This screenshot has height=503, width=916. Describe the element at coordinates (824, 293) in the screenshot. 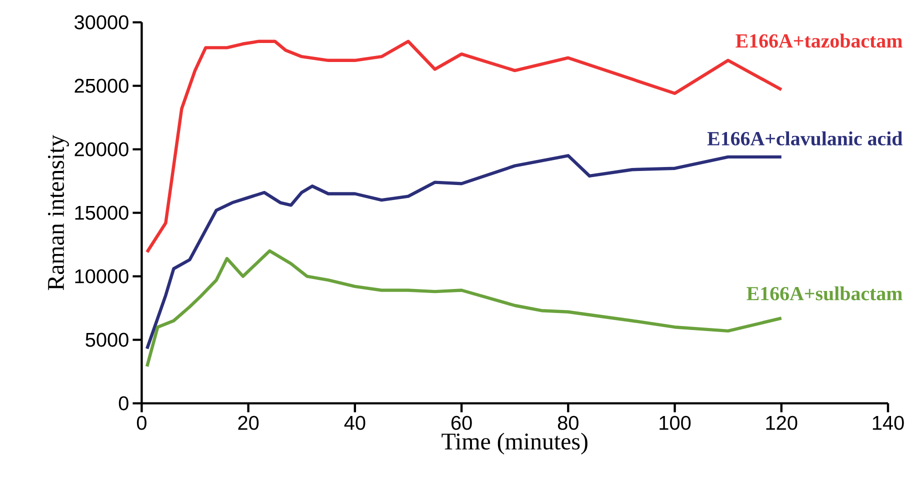

I see `series-label: E166A+sulbactam` at that location.